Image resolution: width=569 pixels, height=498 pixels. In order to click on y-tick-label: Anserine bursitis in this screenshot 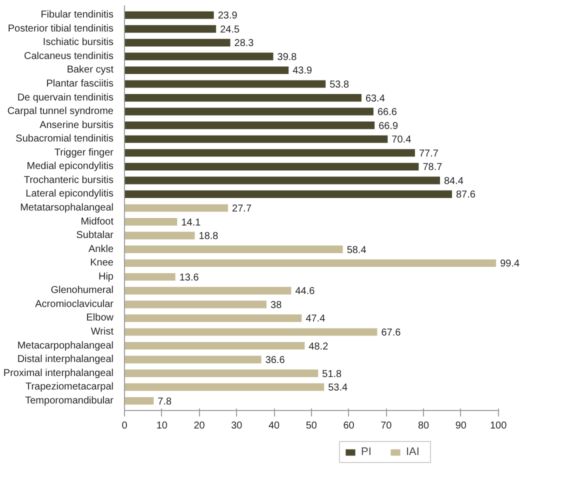, I will do `click(77, 125)`.